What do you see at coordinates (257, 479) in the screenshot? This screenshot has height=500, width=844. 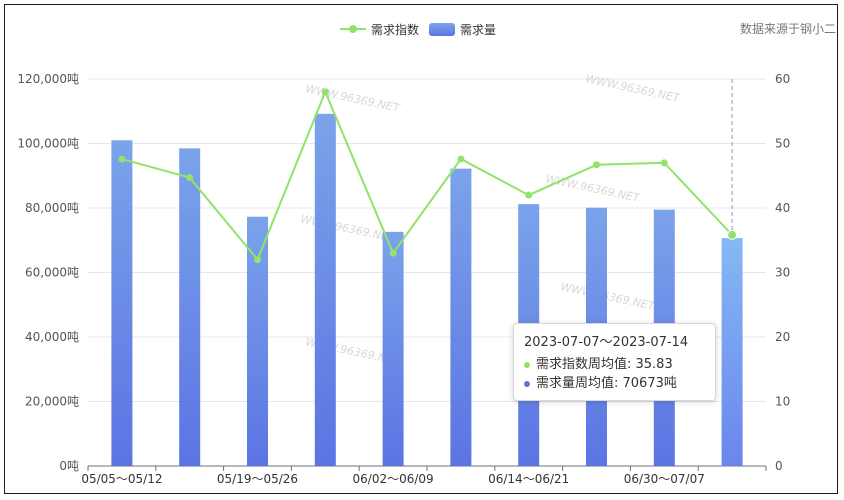 I see `x-tick-label: 05/19～05/26` at bounding box center [257, 479].